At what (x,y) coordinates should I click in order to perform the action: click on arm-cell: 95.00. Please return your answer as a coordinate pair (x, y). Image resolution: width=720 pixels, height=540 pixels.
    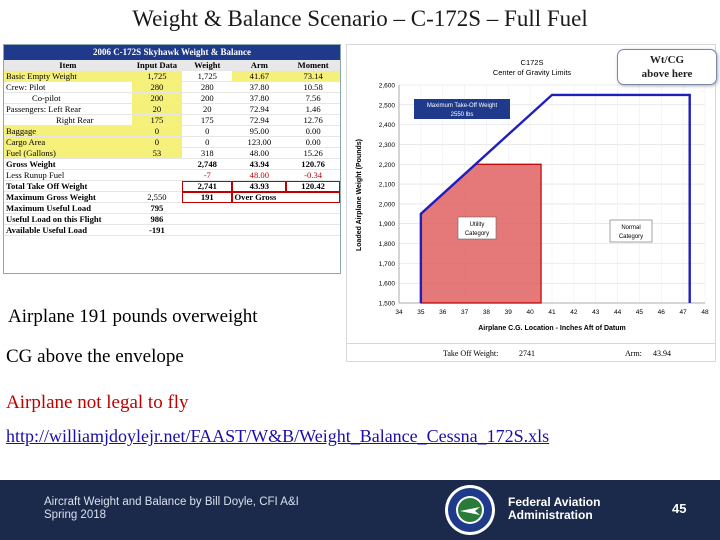
    Looking at the image, I should click on (259, 131).